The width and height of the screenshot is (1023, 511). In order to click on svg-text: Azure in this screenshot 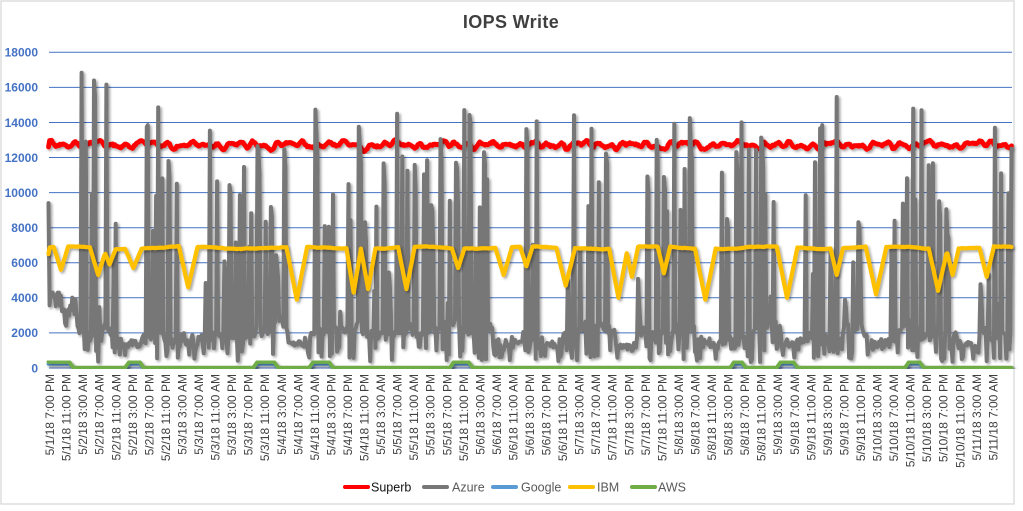, I will do `click(468, 488)`.